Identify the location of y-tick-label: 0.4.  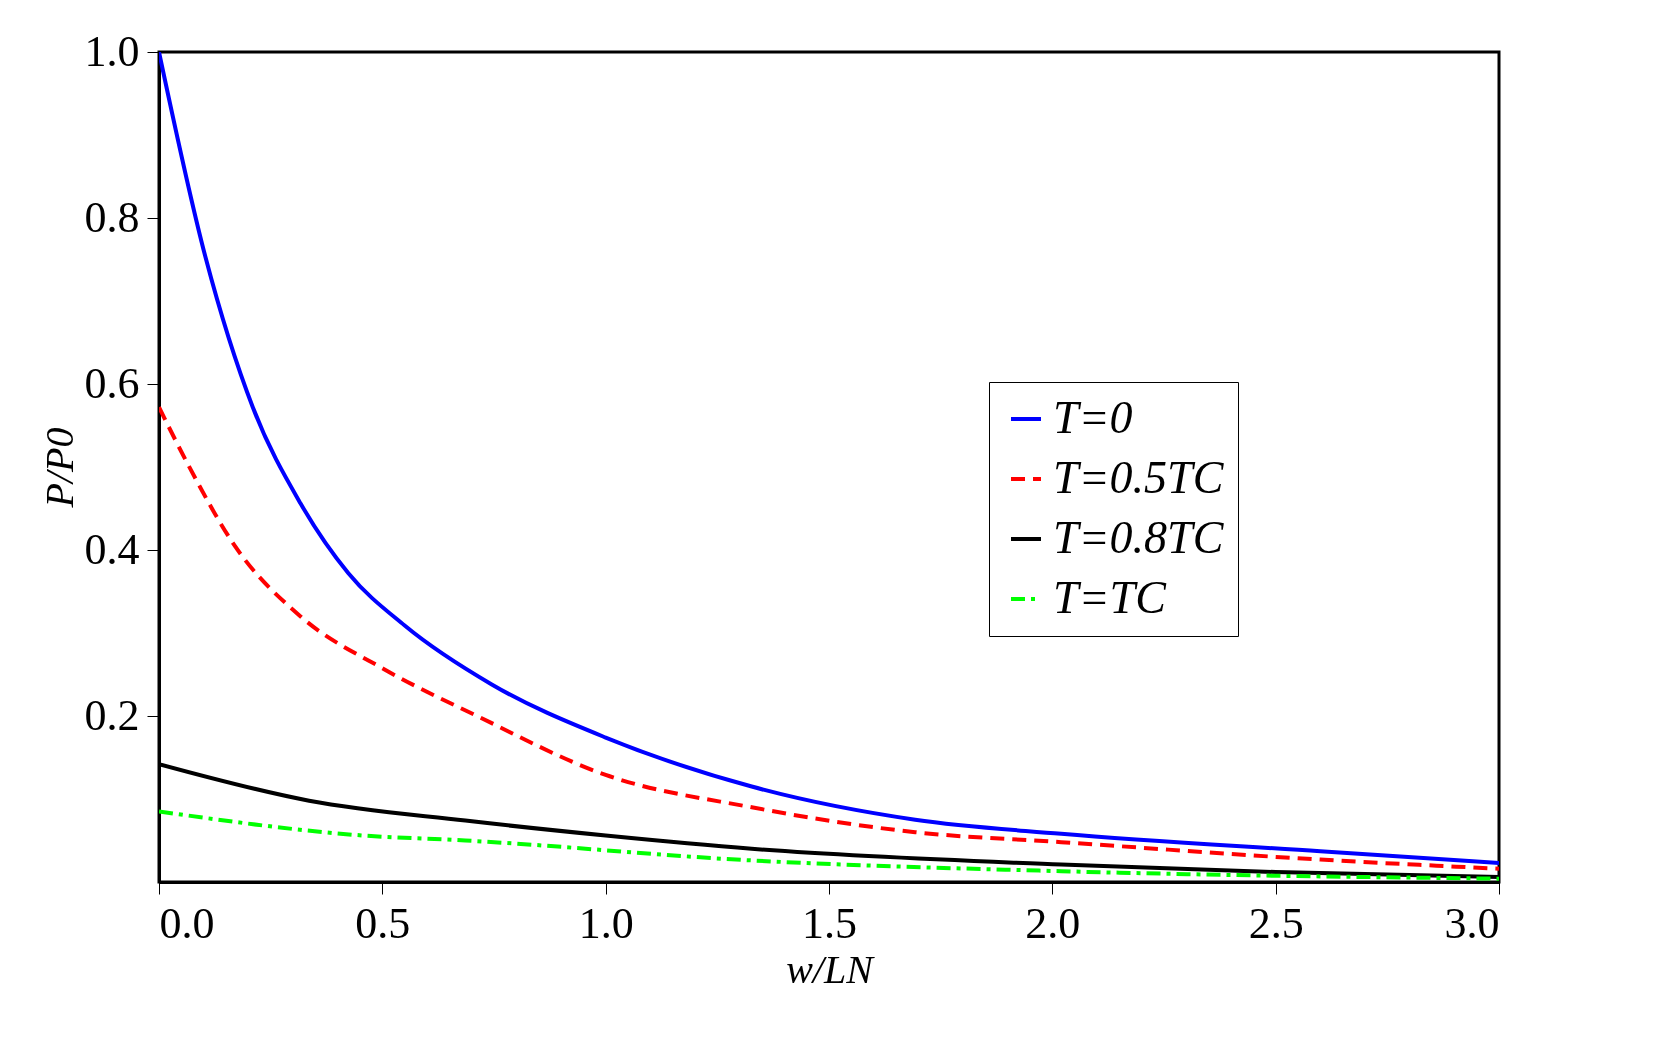
(112, 549).